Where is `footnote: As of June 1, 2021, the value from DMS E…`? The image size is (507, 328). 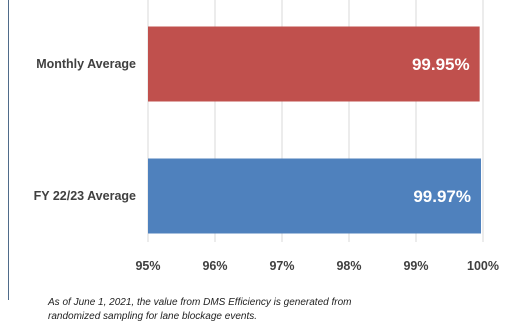 footnote: As of June 1, 2021, the value from DMS E… is located at coordinates (268, 310).